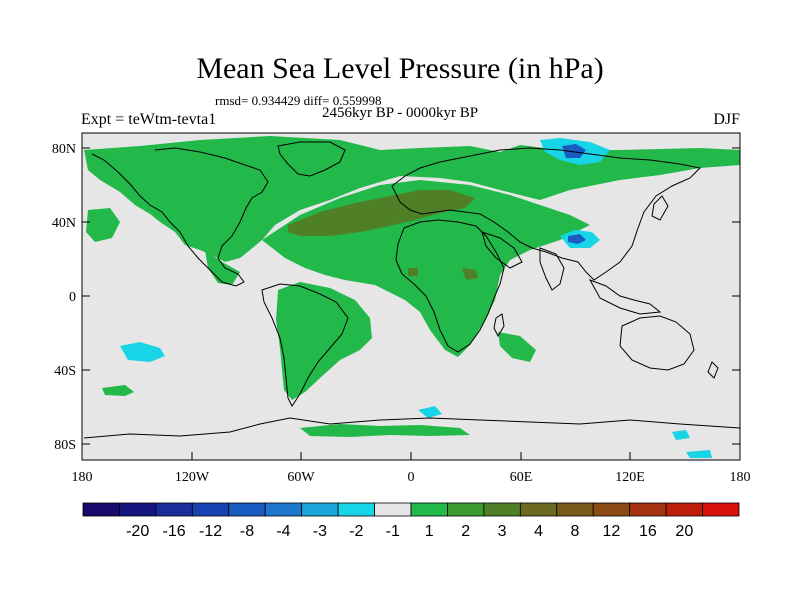 This screenshot has height=600, width=800. What do you see at coordinates (137, 531) in the screenshot?
I see `colorbar-label: -20` at bounding box center [137, 531].